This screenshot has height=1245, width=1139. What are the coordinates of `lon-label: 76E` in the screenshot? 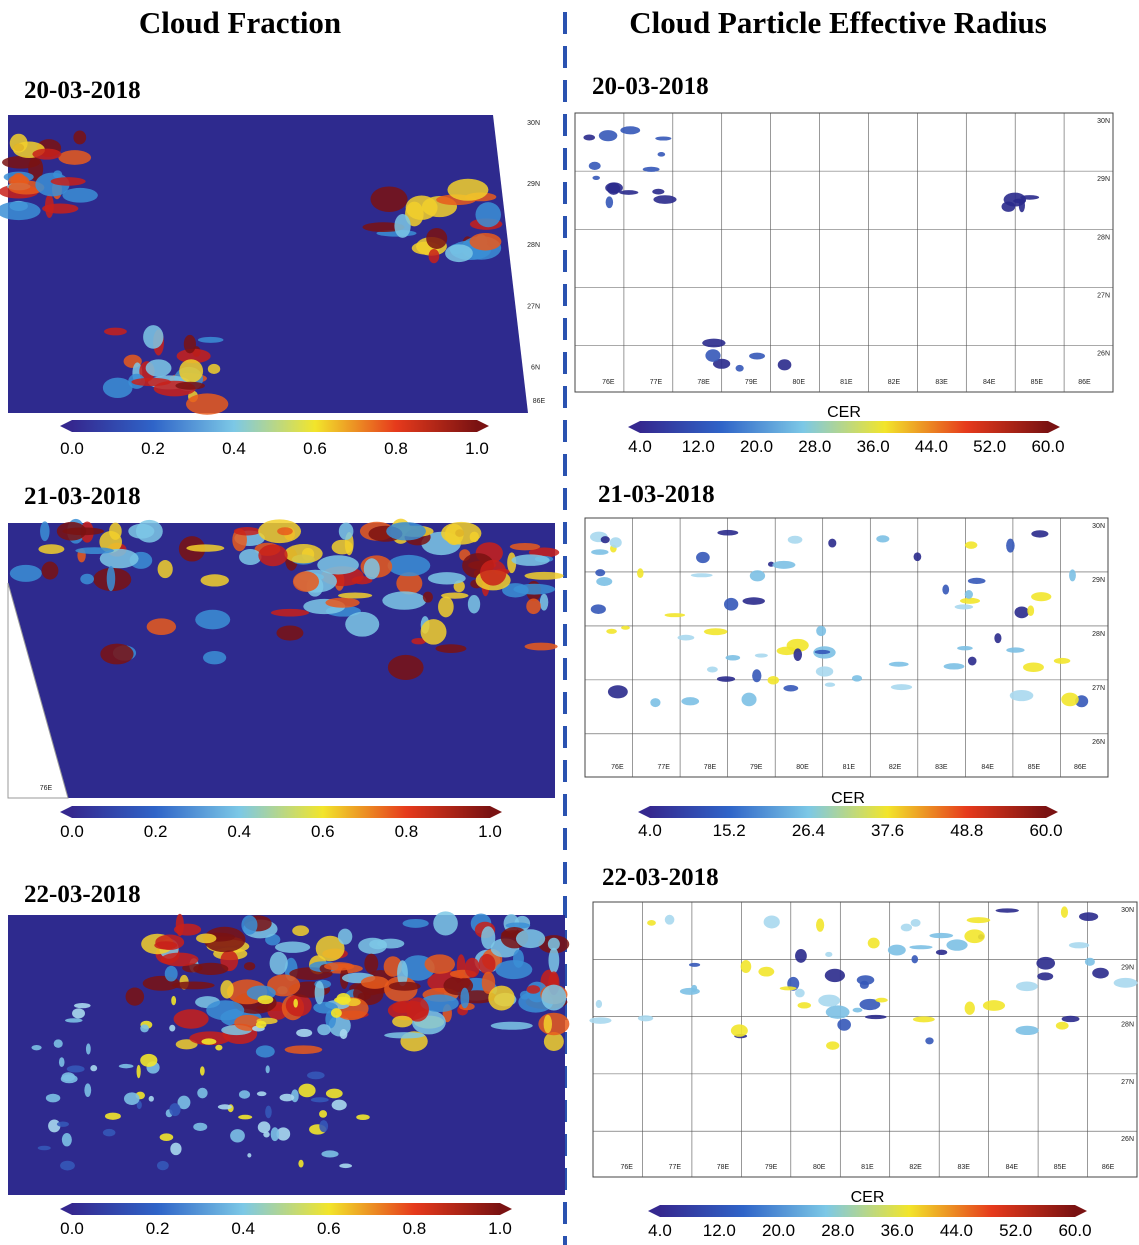 It's located at (617, 767).